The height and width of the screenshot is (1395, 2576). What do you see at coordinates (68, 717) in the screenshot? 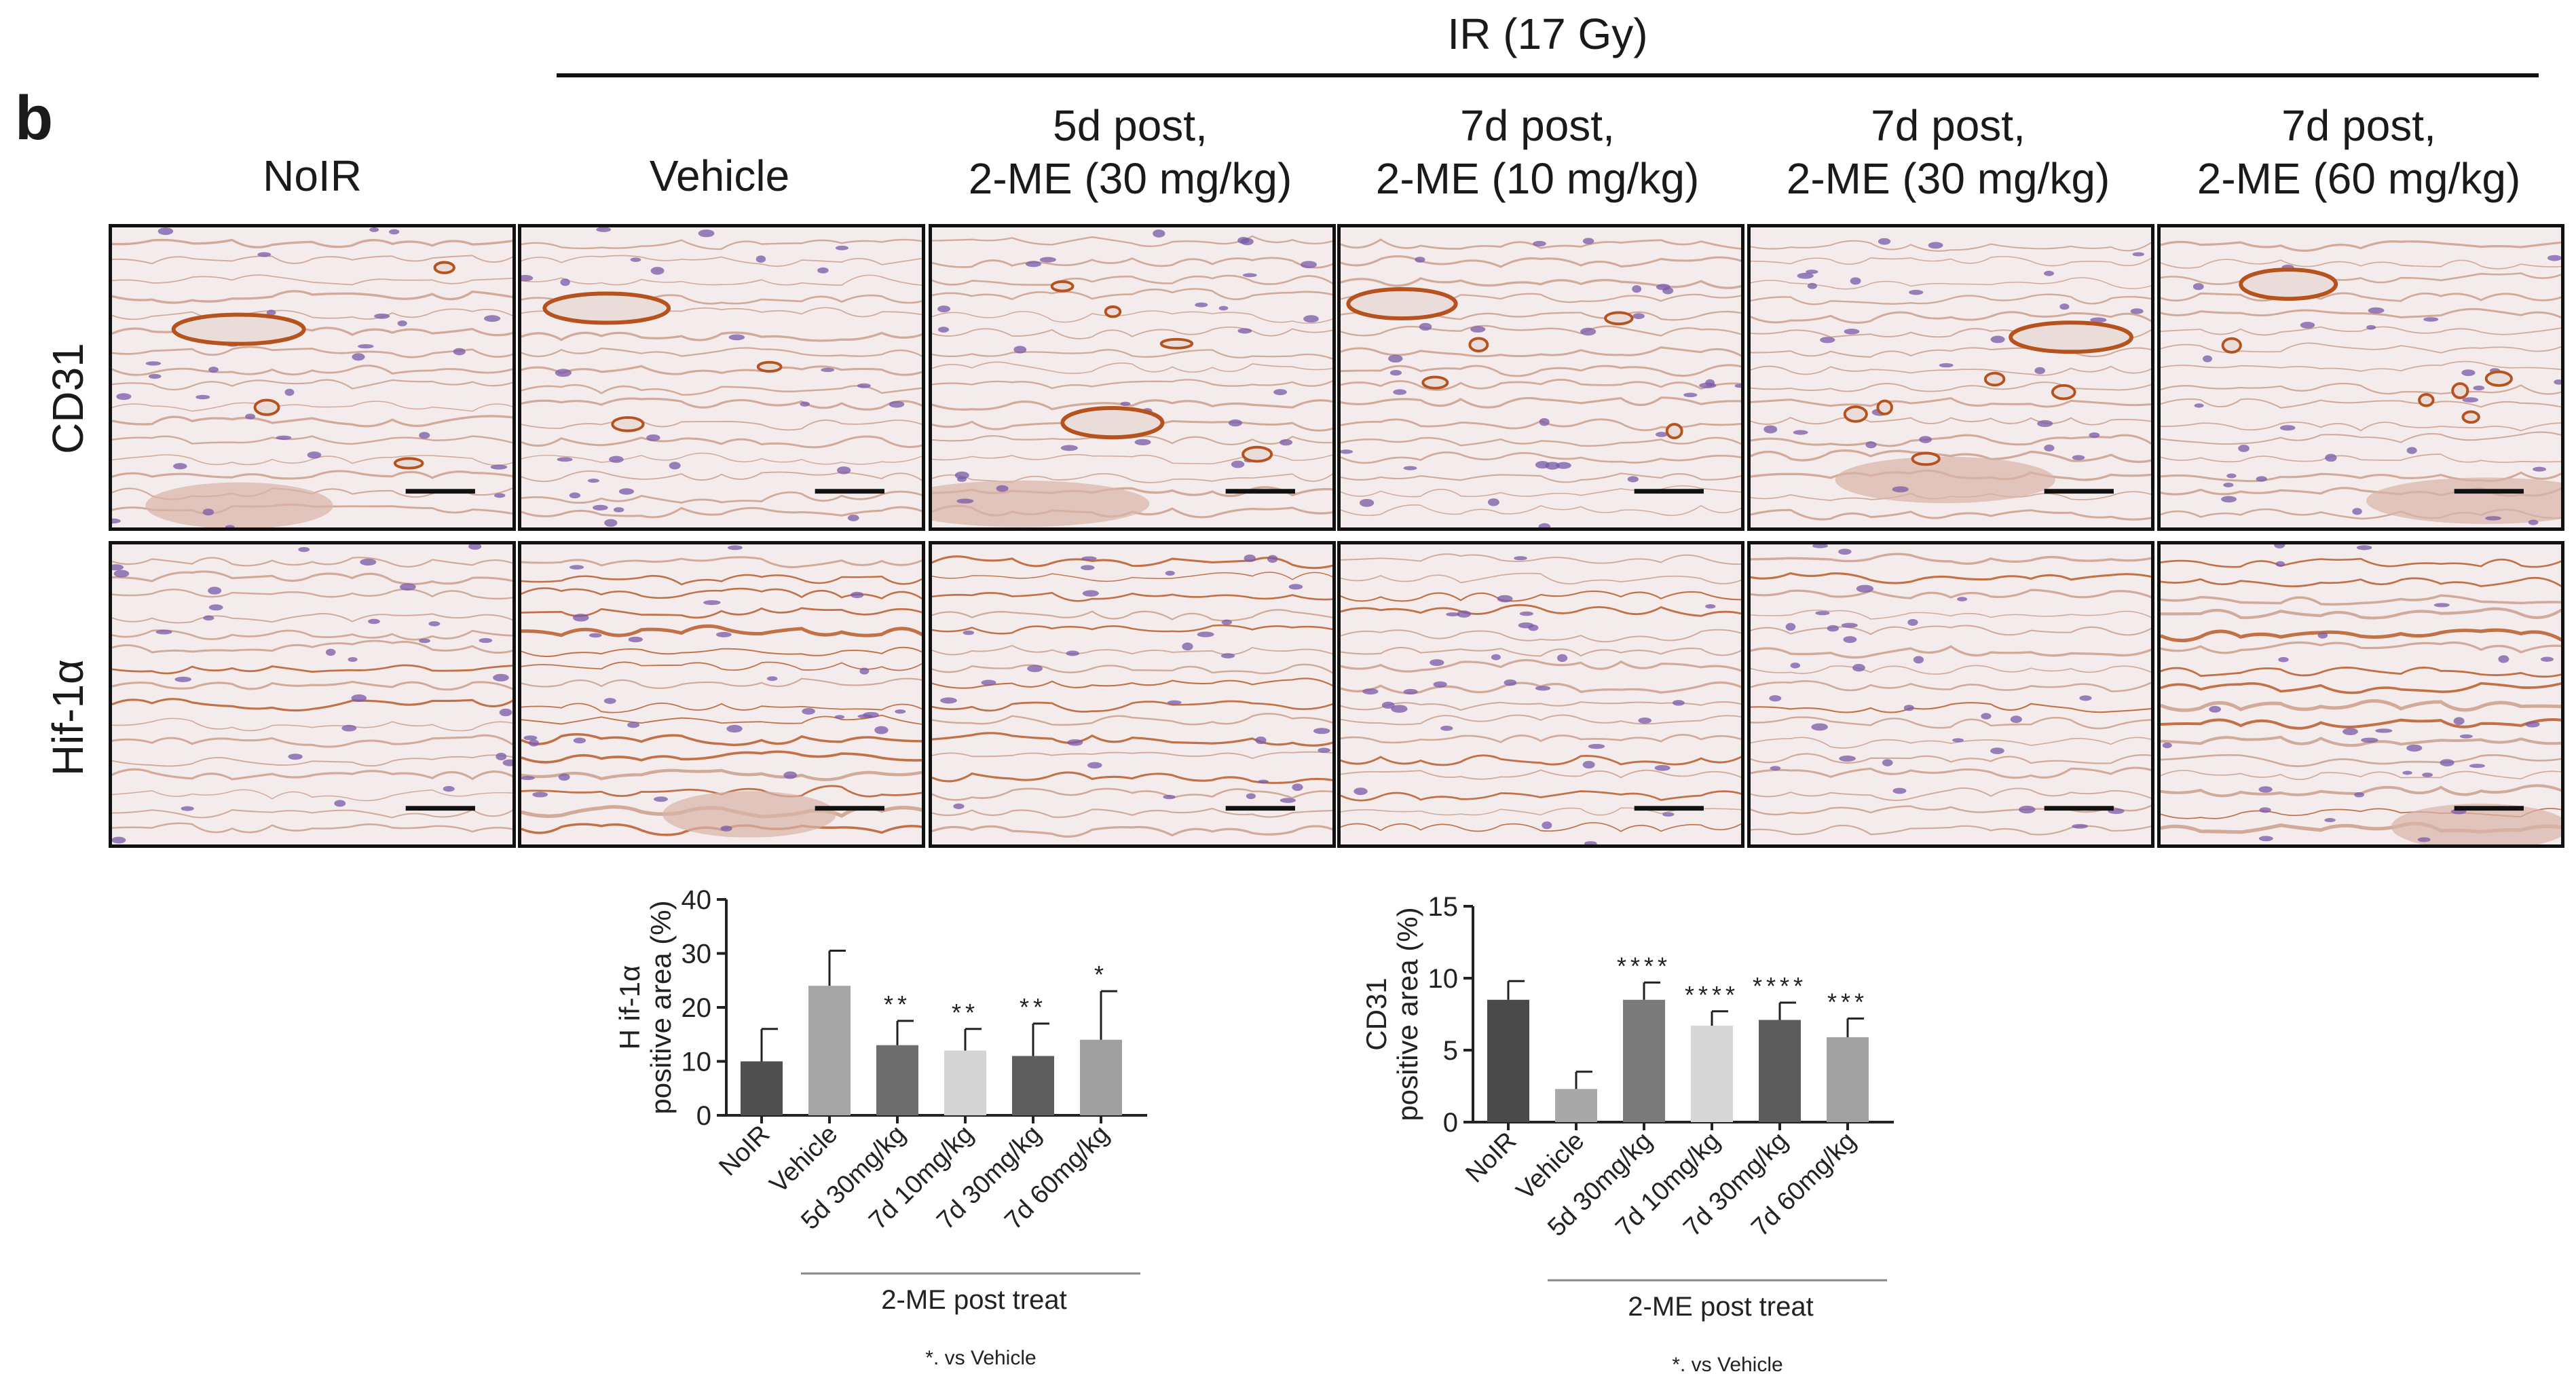
I see `row-label-hif1a: Hif-1α` at bounding box center [68, 717].